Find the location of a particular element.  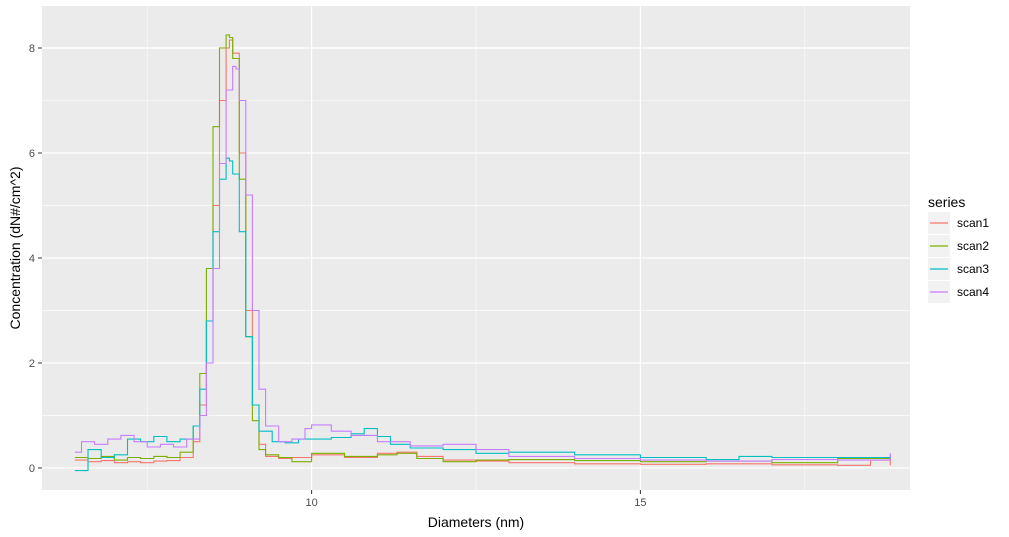

y-tick-label: 4 is located at coordinates (32, 259).